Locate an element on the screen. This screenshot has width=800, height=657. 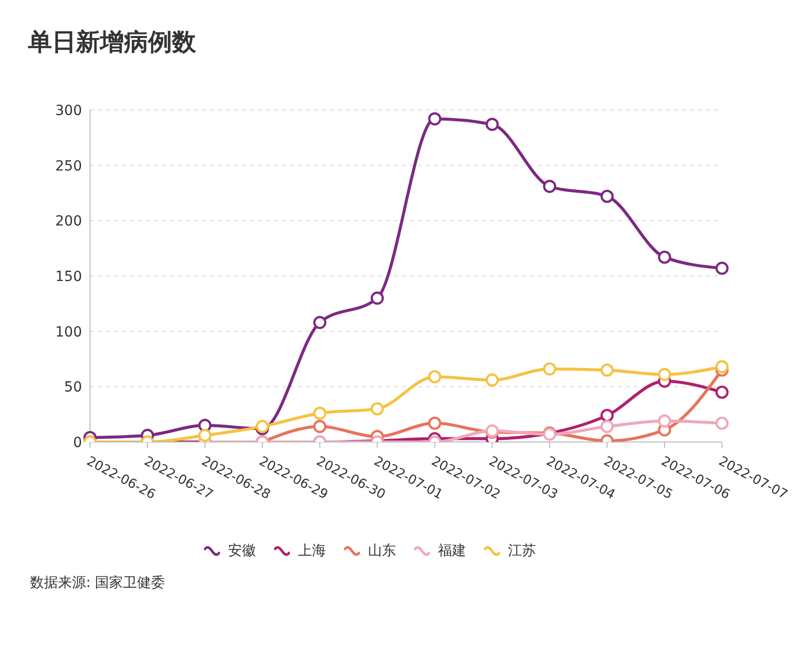
y-tick-label: 200 is located at coordinates (68, 222).